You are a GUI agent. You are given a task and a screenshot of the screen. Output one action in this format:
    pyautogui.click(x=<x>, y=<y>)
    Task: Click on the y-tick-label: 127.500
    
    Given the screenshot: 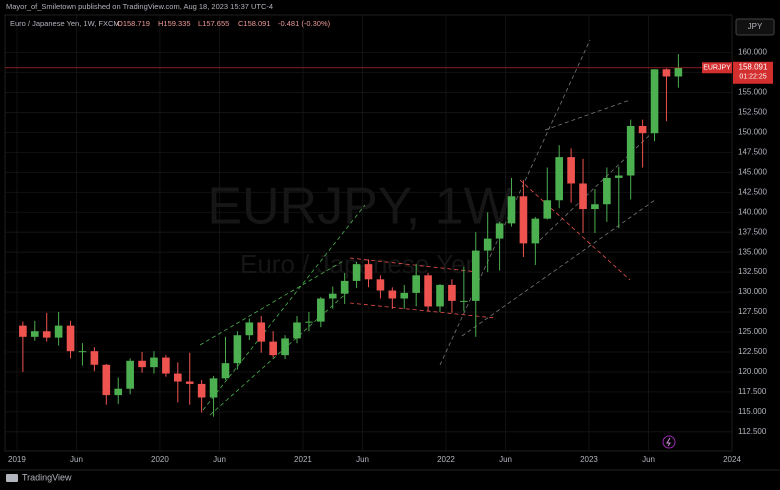 What is the action you would take?
    pyautogui.click(x=752, y=311)
    